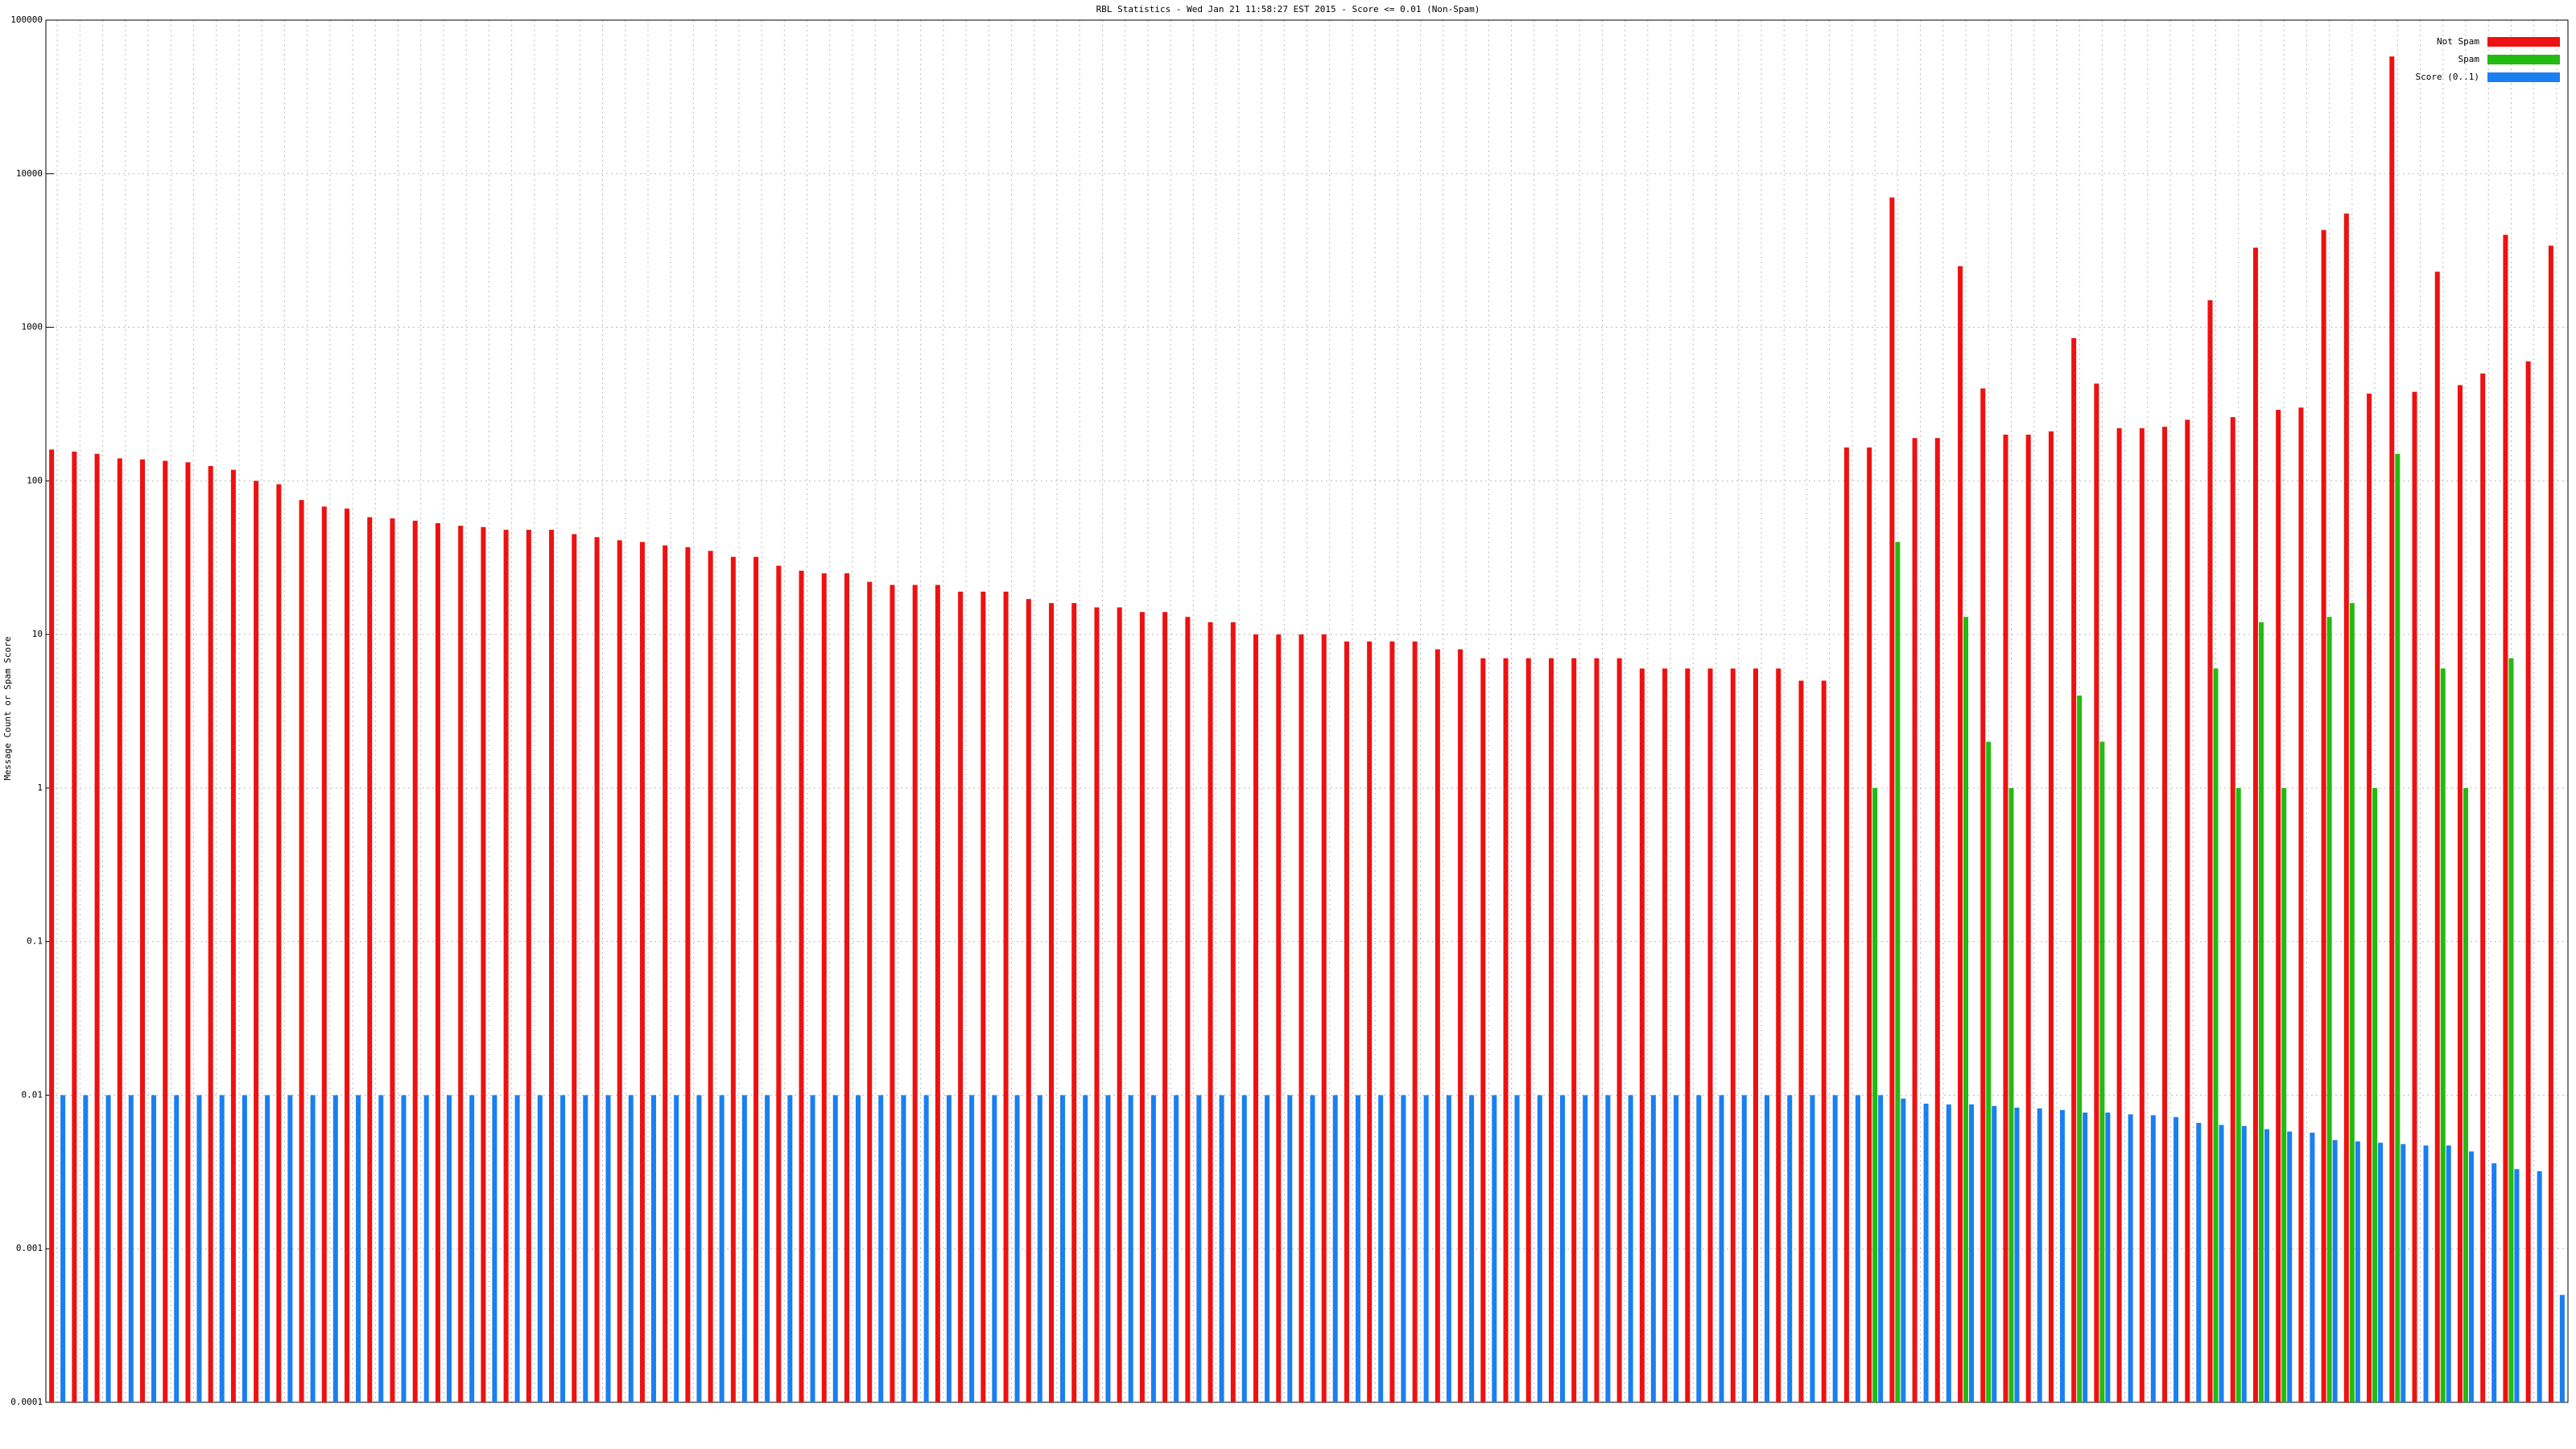  What do you see at coordinates (37, 634) in the screenshot?
I see `y-tick-label: 10` at bounding box center [37, 634].